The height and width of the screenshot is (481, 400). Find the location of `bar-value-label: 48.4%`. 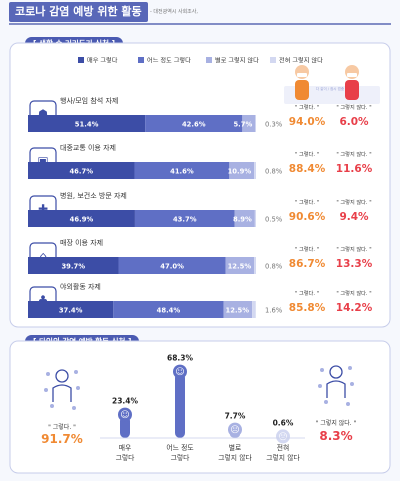

bar-value-label: 48.4% is located at coordinates (169, 311).